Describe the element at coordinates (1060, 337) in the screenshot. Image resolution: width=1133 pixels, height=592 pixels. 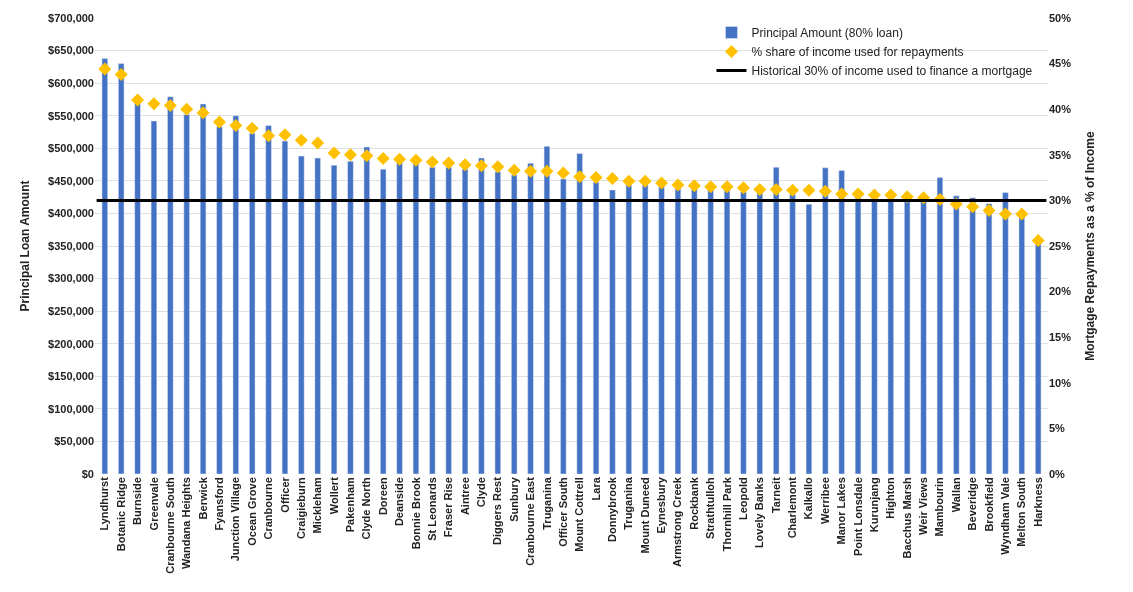
I see `y2-tick-label: 15%` at that location.